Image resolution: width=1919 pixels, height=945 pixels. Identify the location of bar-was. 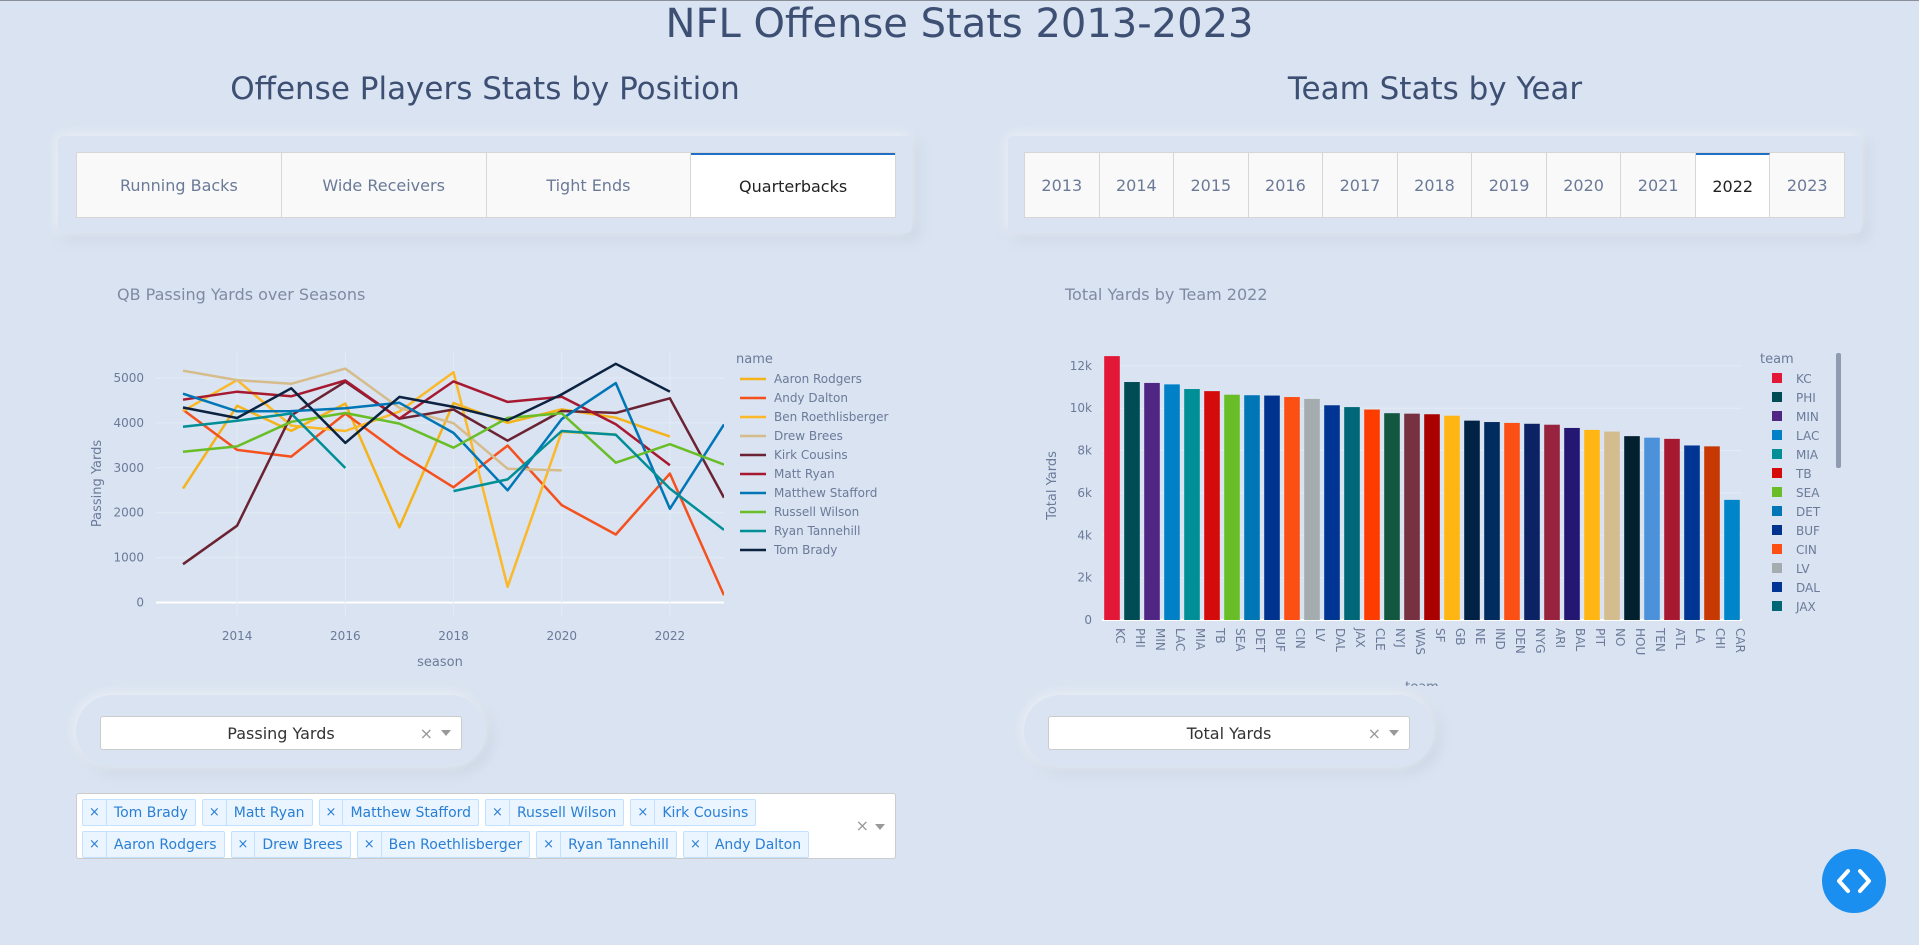
(1412, 516).